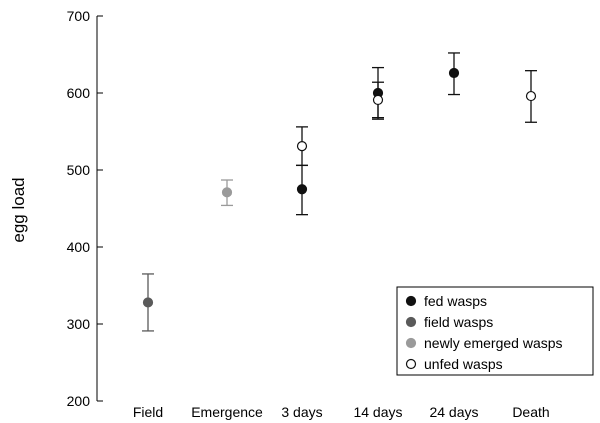 Image resolution: width=600 pixels, height=423 pixels. What do you see at coordinates (455, 301) in the screenshot?
I see `legend-entry: fed wasps` at bounding box center [455, 301].